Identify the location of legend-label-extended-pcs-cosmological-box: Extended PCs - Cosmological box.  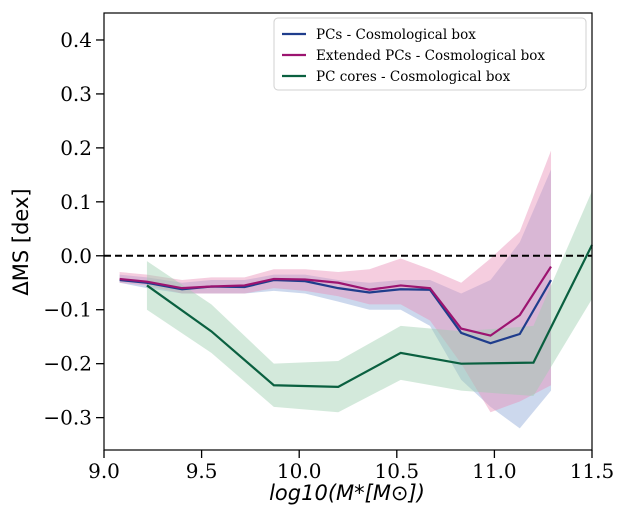
(430, 56).